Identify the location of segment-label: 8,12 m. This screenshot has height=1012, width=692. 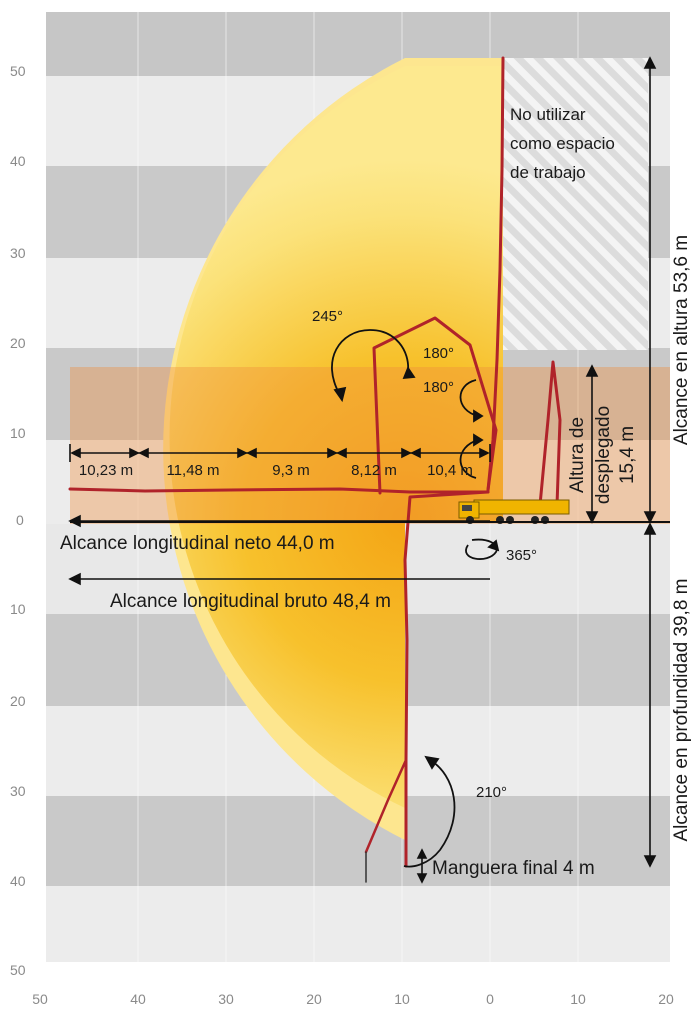
(374, 470).